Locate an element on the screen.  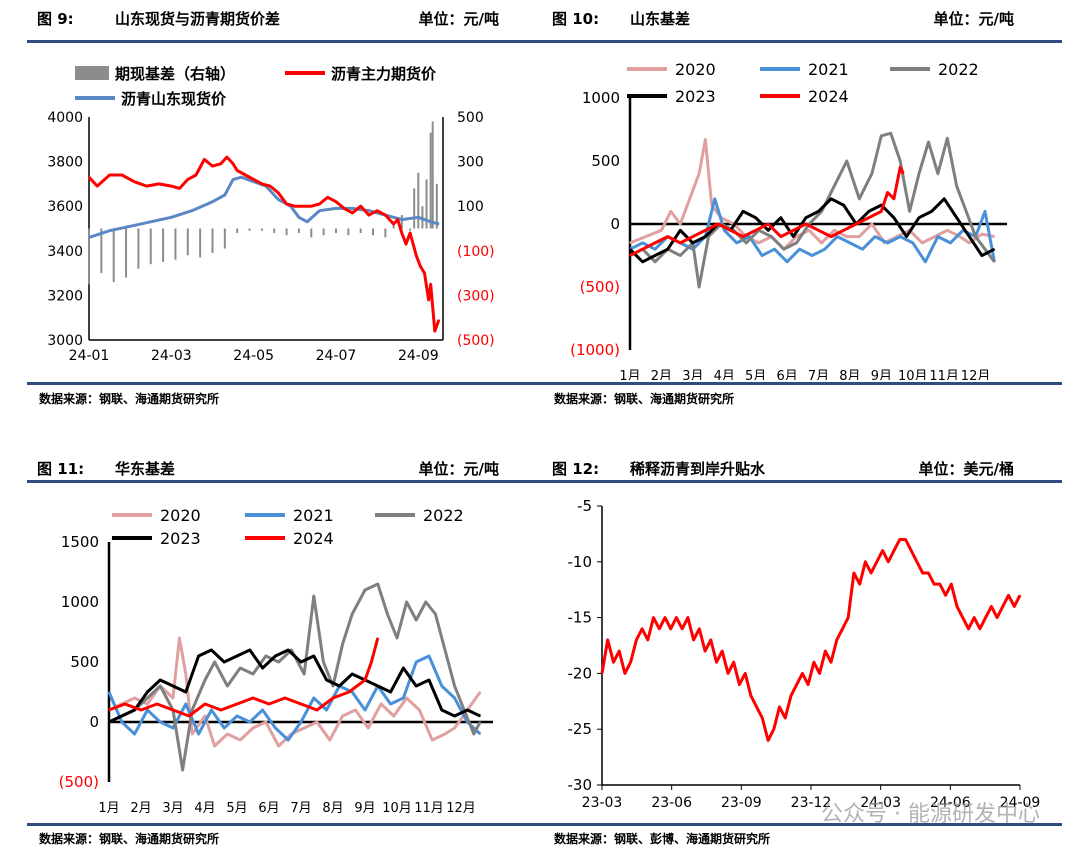
panel-header: 图 12: 稀释沥青到岸升贴水 单位：美元/桶 is located at coordinates (802, 465).